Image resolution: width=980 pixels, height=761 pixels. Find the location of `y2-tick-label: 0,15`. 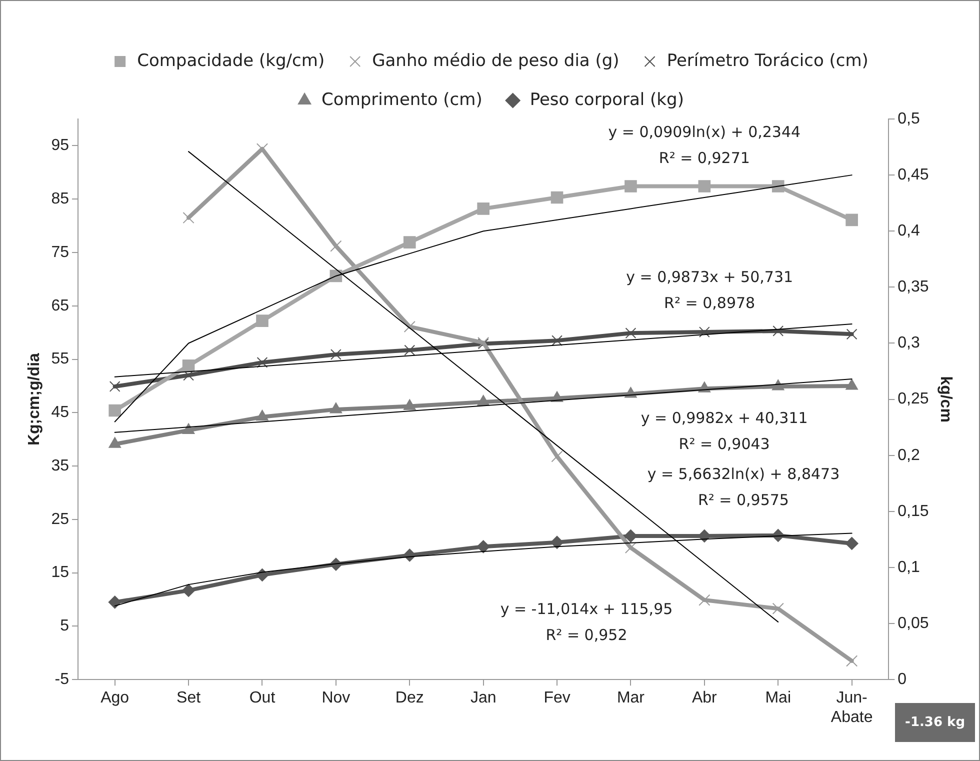

y2-tick-label: 0,15 is located at coordinates (913, 511).